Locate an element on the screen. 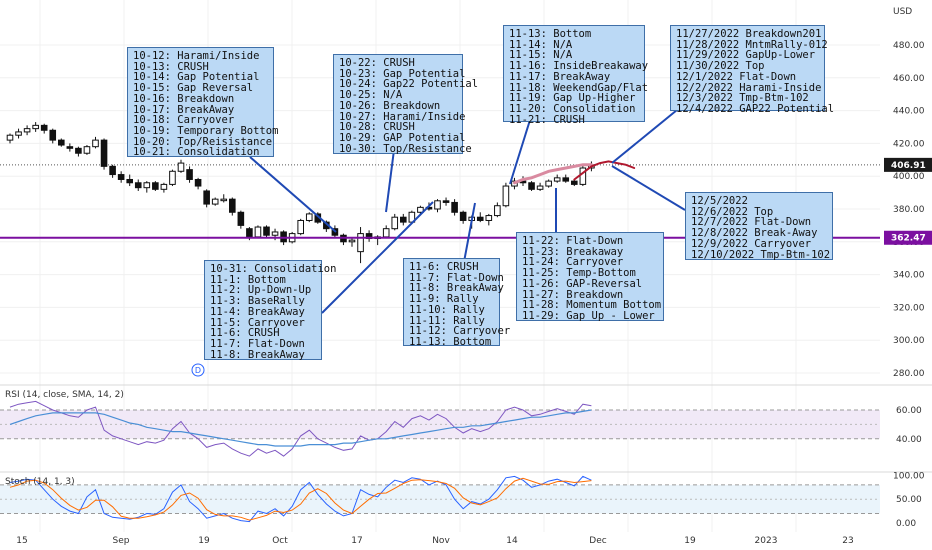 This screenshot has width=932, height=550. note-line: 10-20: Top/Reisistance is located at coordinates (203, 141).